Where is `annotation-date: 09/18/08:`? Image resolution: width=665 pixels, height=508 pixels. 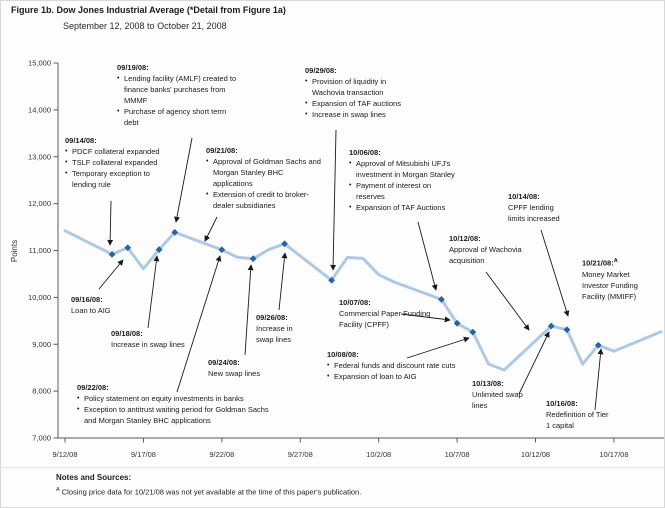 annotation-date: 09/18/08: is located at coordinates (127, 333).